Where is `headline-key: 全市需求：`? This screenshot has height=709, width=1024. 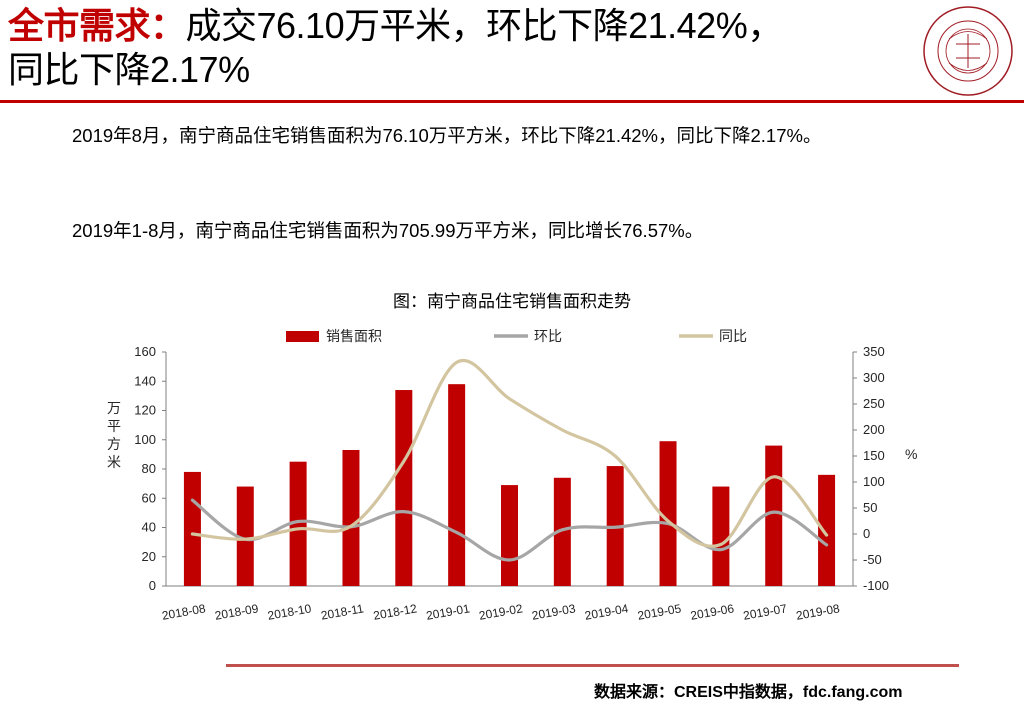 headline-key: 全市需求： is located at coordinates (97, 25).